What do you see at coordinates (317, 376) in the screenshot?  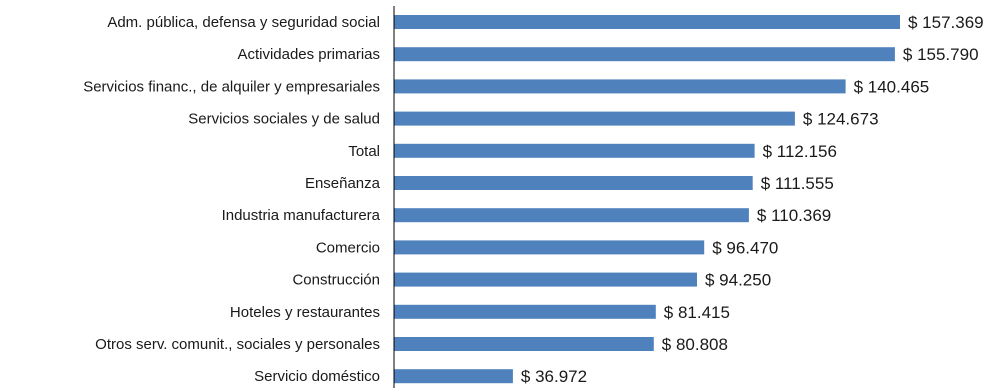 I see `category-label: Servicio doméstico` at bounding box center [317, 376].